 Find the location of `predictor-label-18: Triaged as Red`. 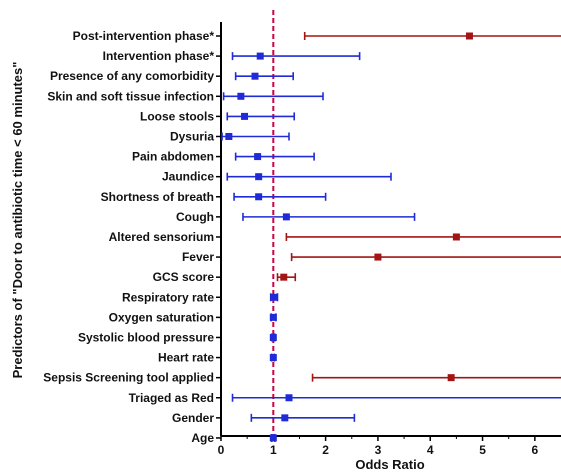

predictor-label-18: Triaged as Red is located at coordinates (171, 398).